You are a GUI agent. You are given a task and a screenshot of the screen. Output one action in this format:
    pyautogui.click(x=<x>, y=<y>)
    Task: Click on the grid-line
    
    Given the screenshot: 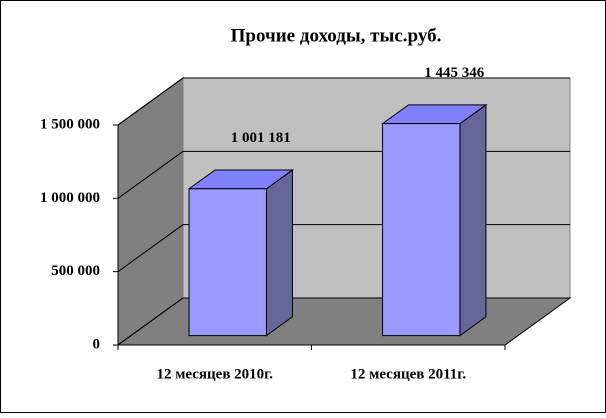 What is the action you would take?
    pyautogui.click(x=343, y=101)
    